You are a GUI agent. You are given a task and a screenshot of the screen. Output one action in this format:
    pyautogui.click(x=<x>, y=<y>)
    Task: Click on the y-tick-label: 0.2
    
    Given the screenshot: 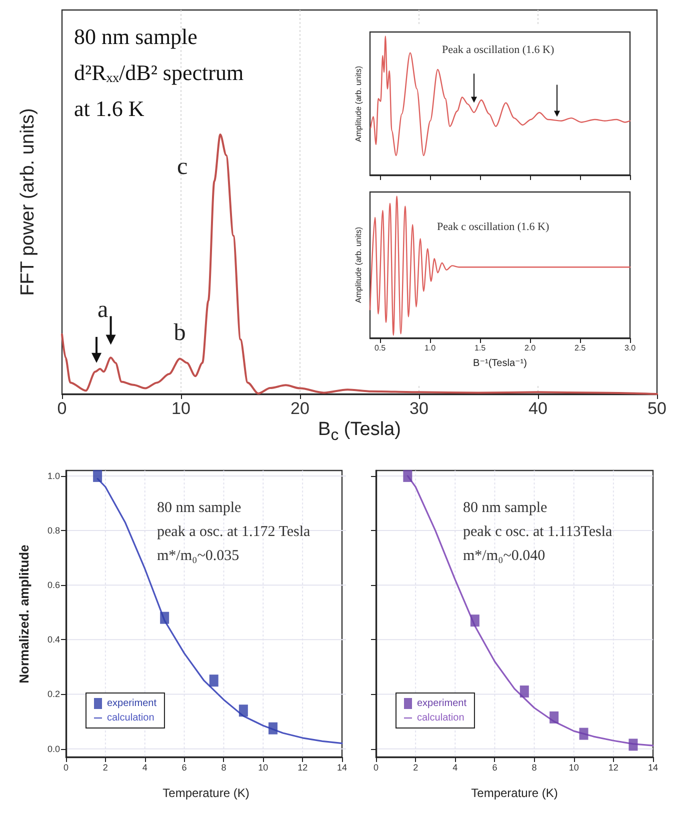 What is the action you would take?
    pyautogui.click(x=53, y=694)
    